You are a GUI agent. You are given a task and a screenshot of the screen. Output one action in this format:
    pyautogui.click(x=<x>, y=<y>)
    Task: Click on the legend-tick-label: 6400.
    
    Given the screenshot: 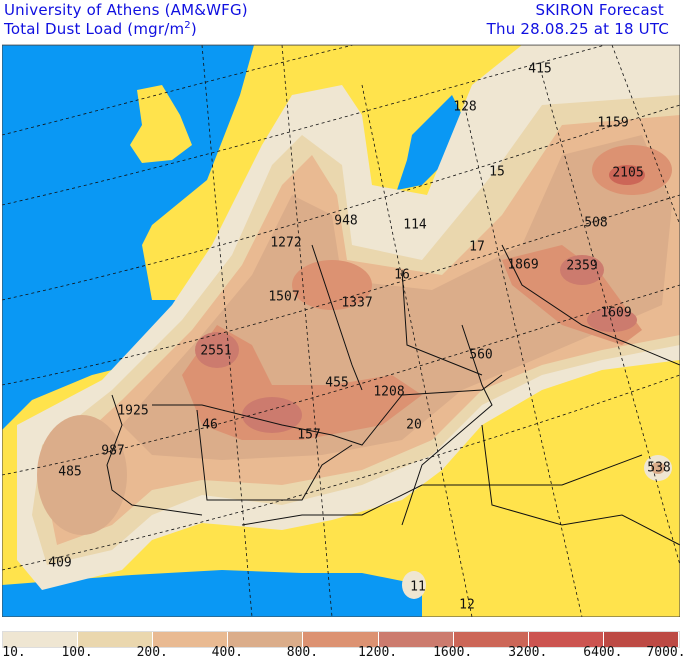 What is the action you would take?
    pyautogui.click(x=603, y=652)
    